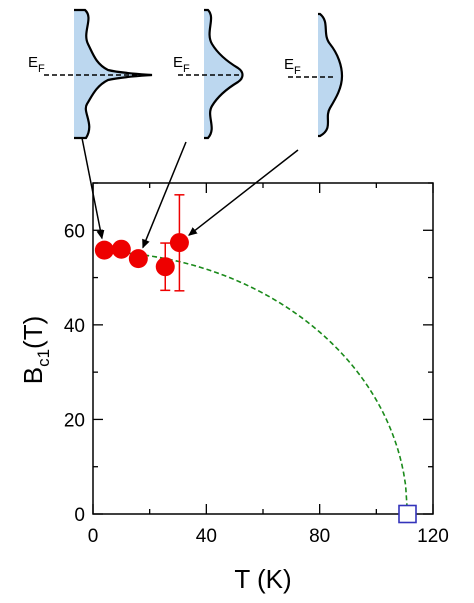 The image size is (474, 603). I want to click on dos-inset-broad-bump: EF, so click(208, 74).